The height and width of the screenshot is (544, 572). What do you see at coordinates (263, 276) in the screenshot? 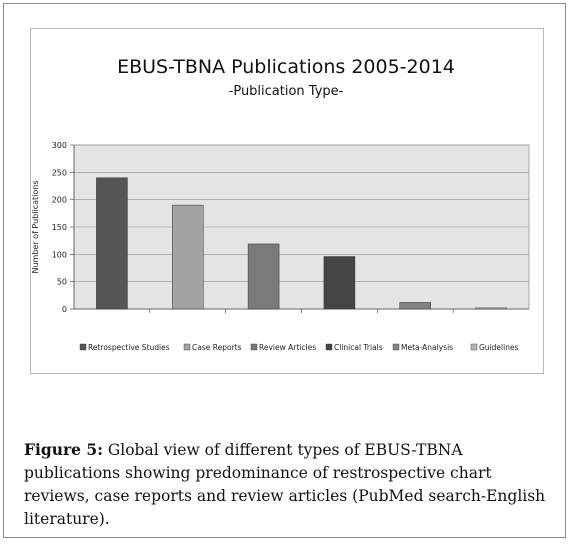
I see `bar-review-articles` at bounding box center [263, 276].